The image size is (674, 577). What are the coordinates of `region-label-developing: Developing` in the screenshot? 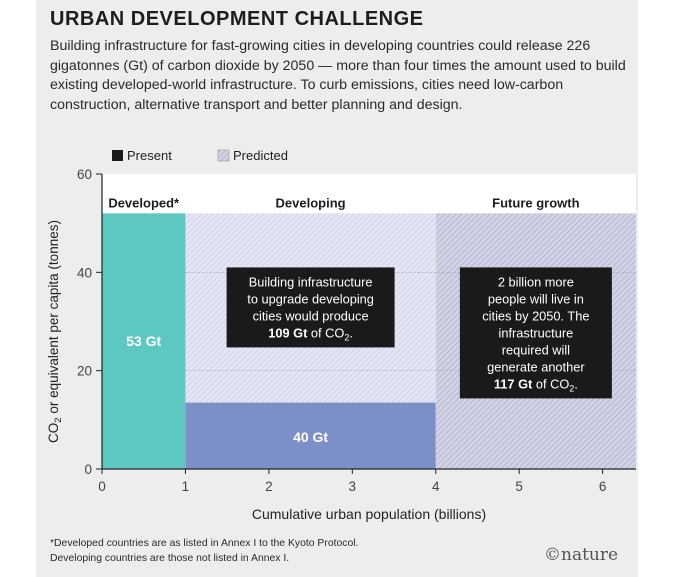 It's located at (311, 202).